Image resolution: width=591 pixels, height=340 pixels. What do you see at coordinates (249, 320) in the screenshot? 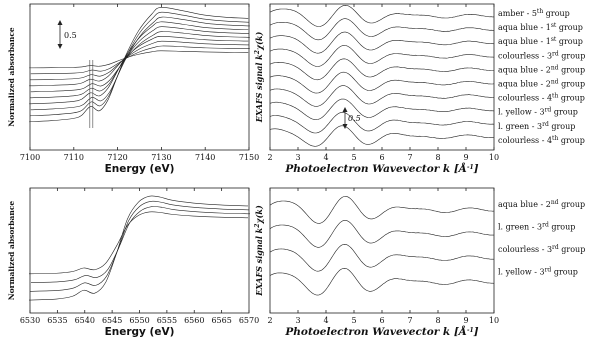
I see `x-tick-label: 6570` at bounding box center [249, 320].